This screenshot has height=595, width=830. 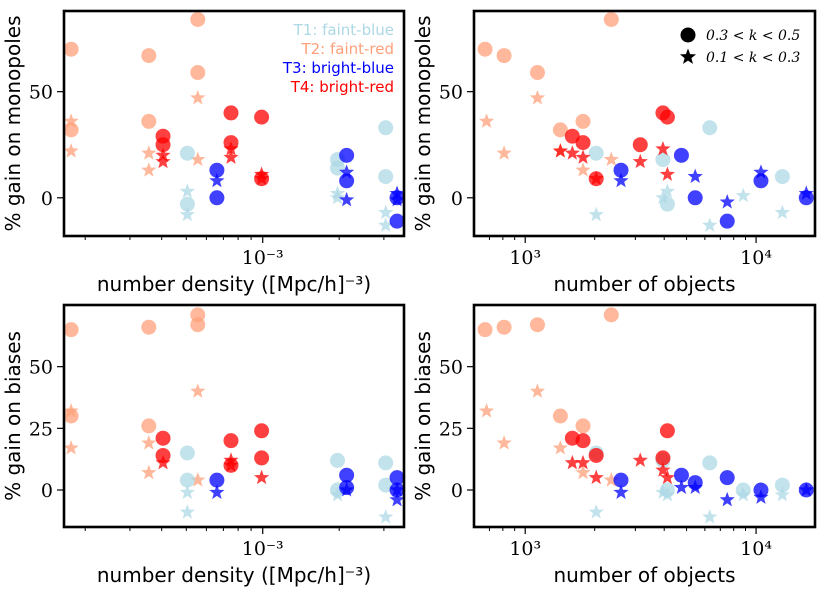 What do you see at coordinates (756, 258) in the screenshot?
I see `x-tick-label: 10⁴` at bounding box center [756, 258].